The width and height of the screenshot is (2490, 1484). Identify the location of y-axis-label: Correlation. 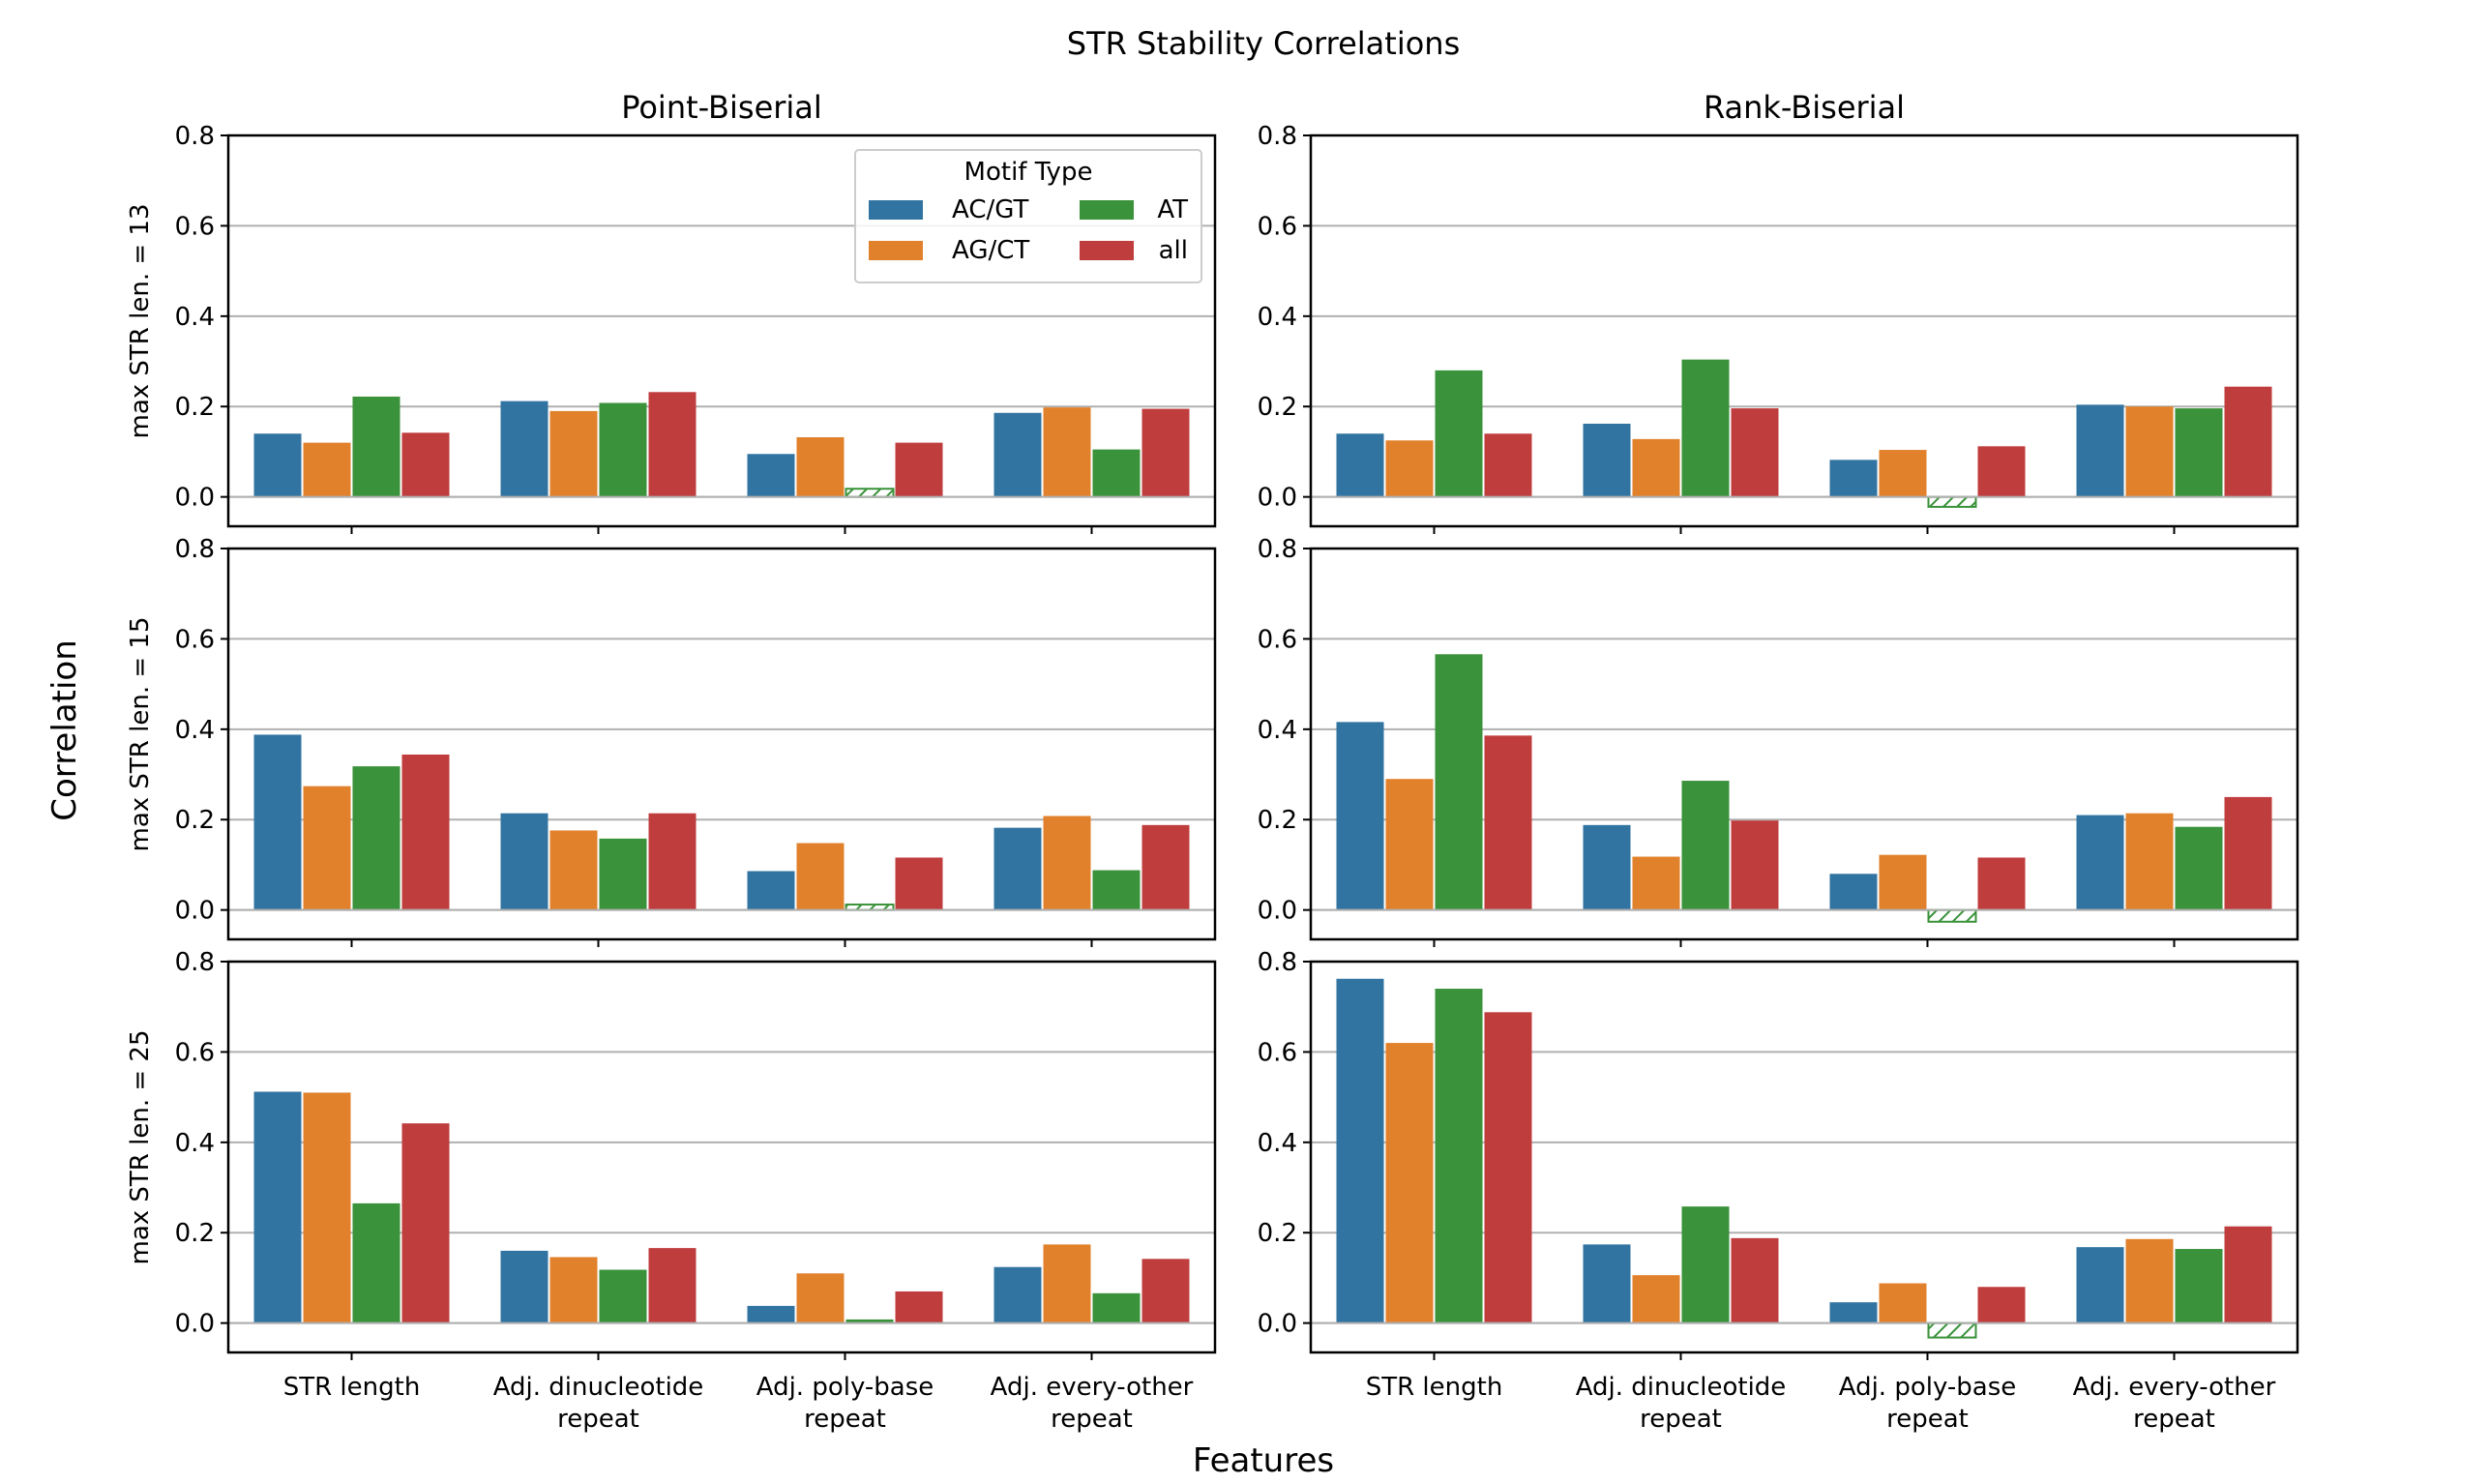
(64, 729).